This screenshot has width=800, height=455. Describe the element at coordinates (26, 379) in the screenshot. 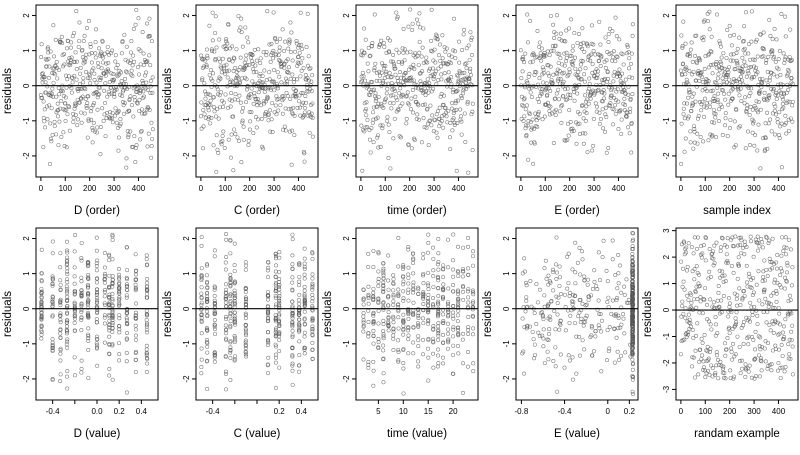

I see `y-tick-label: -2` at that location.